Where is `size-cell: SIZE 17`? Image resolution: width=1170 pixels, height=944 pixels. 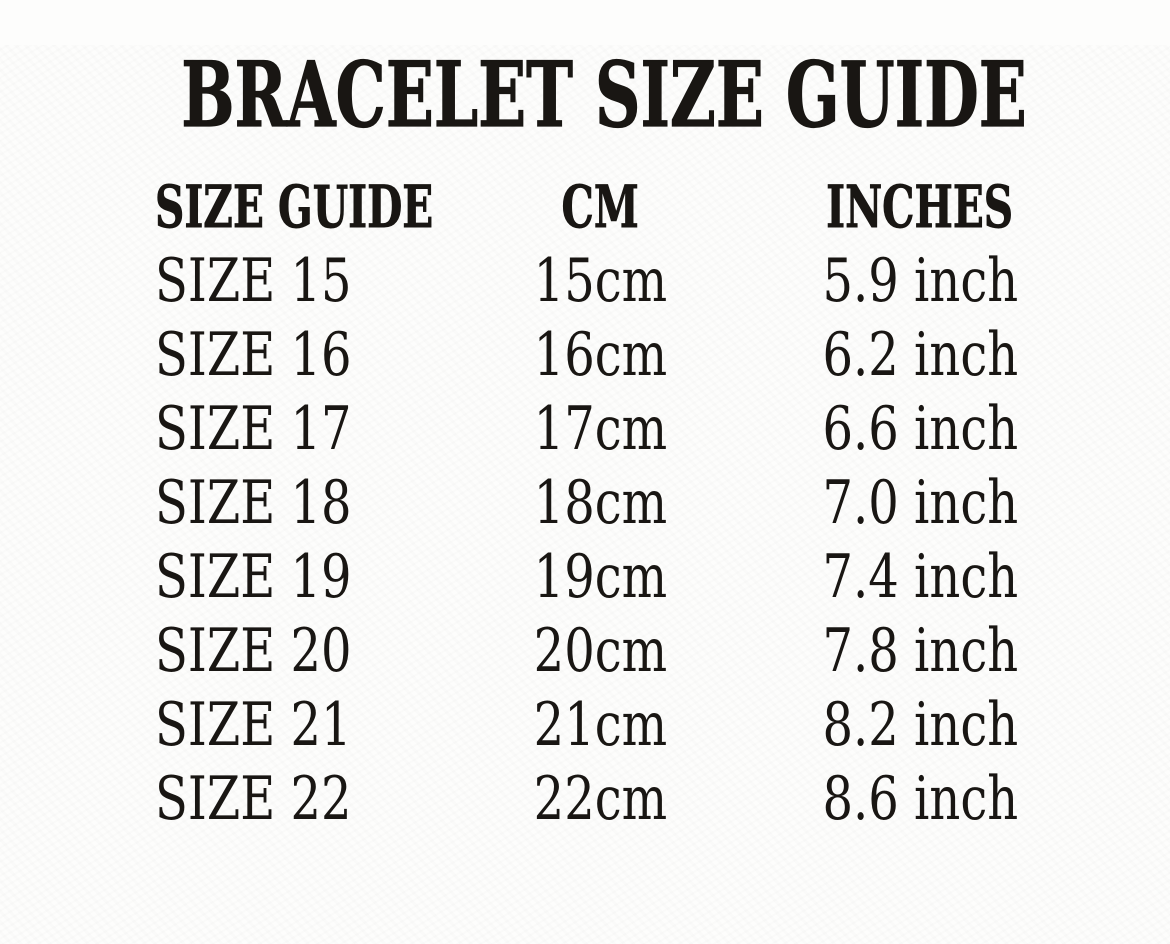
size-cell: SIZE 17 is located at coordinates (253, 429).